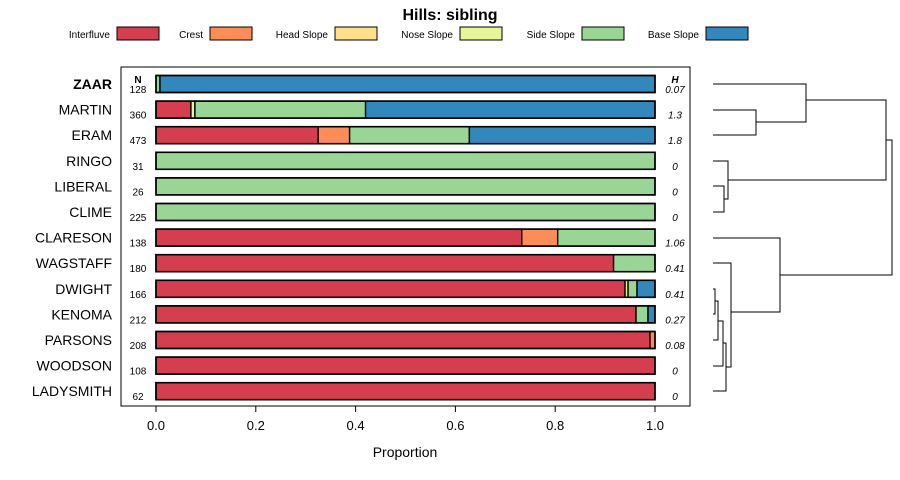  What do you see at coordinates (138, 141) in the screenshot?
I see `n-value: 473` at bounding box center [138, 141].